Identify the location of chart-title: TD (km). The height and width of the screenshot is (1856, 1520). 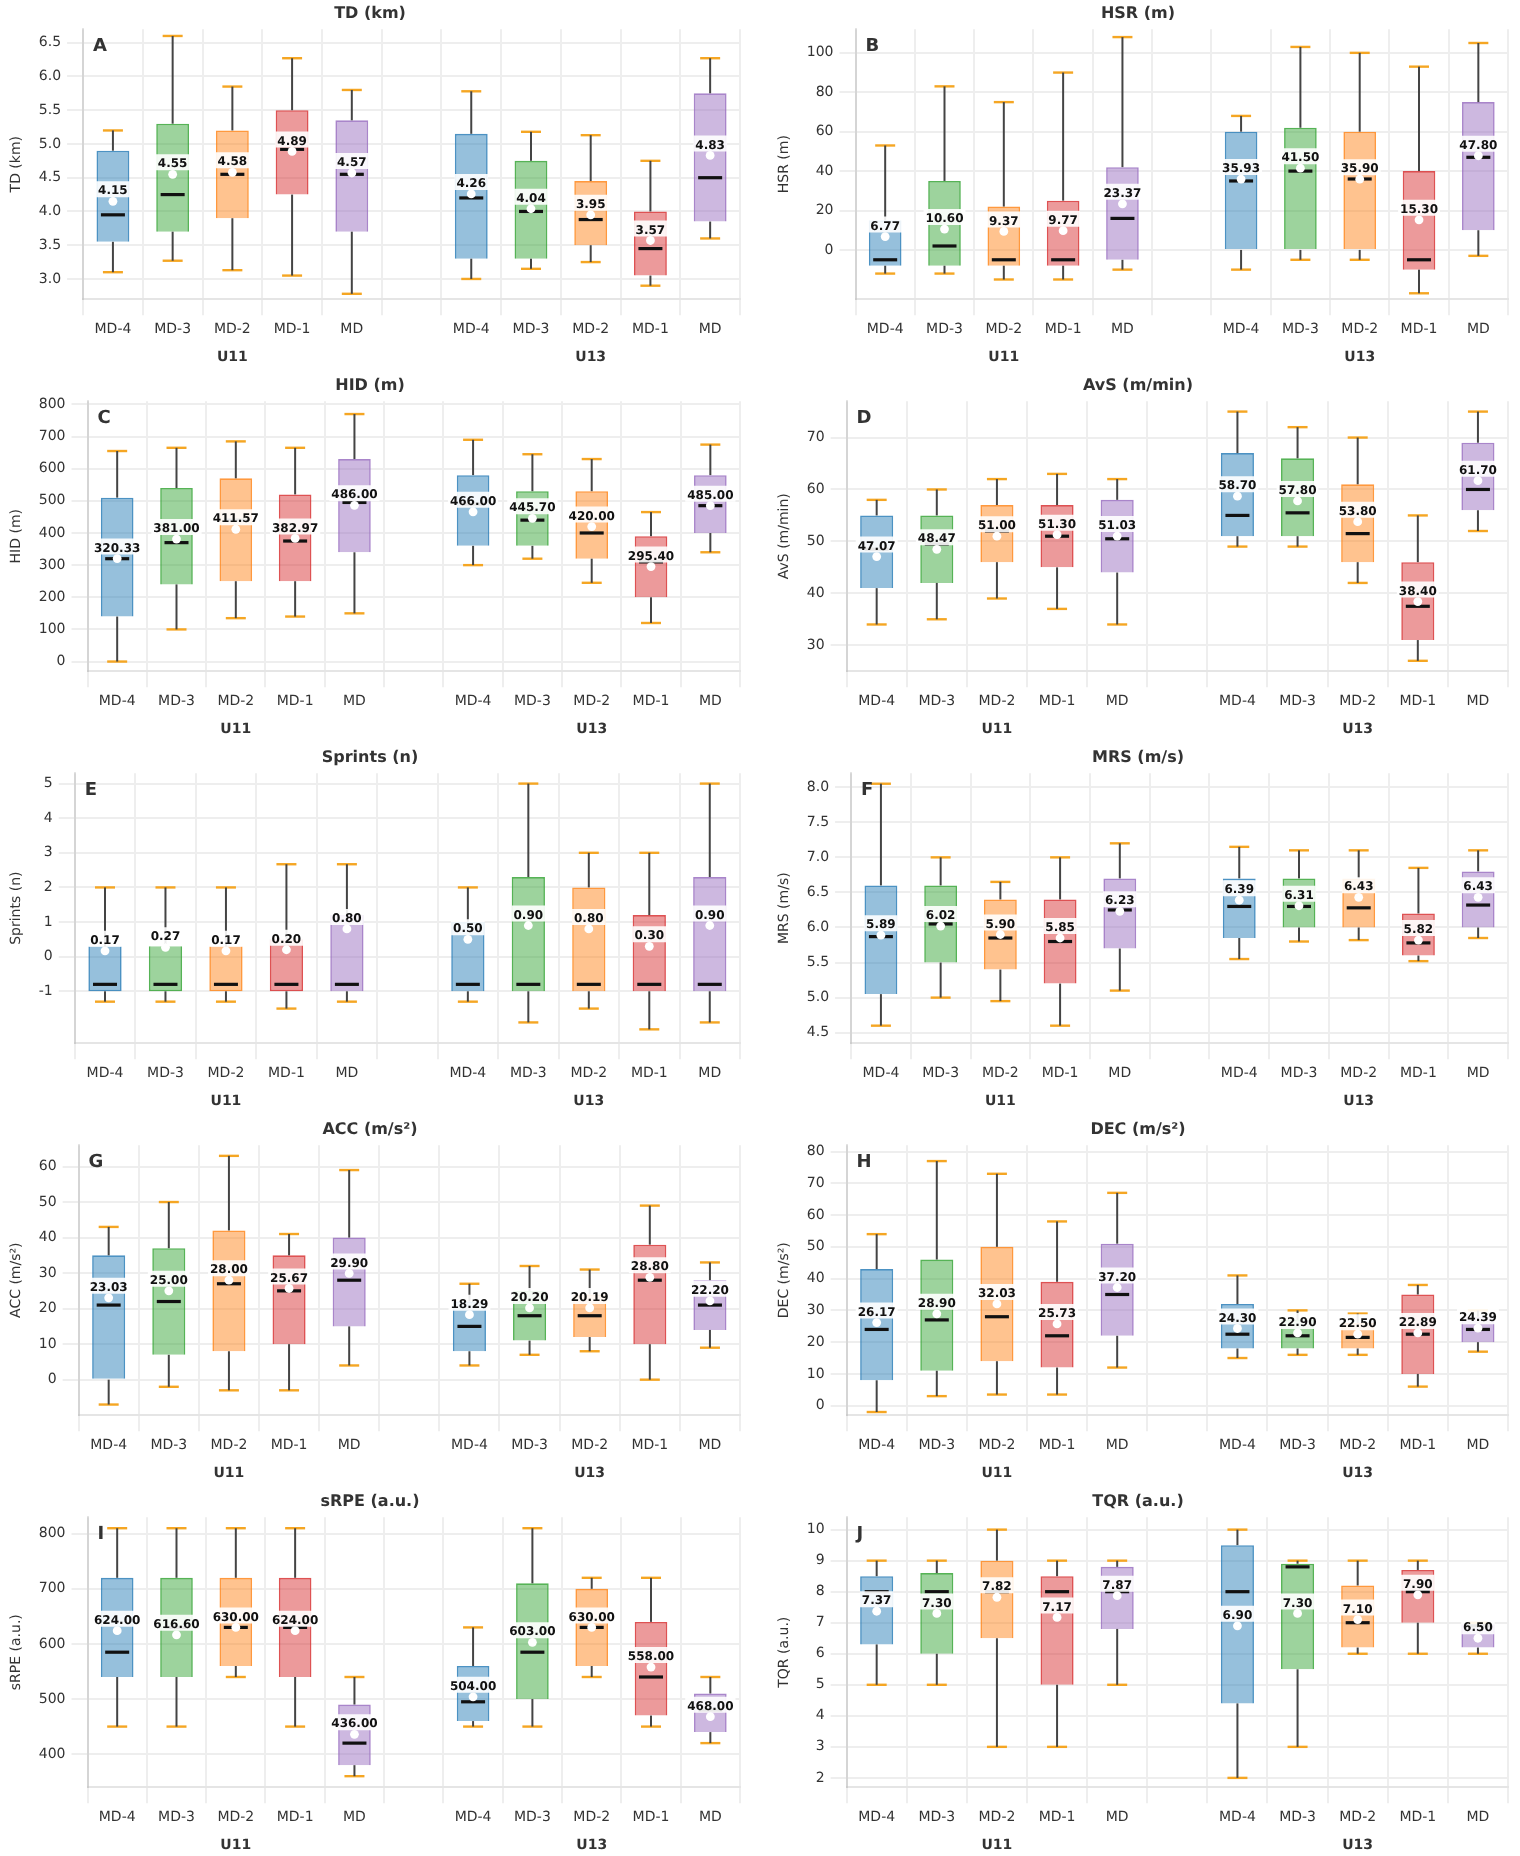
(370, 12).